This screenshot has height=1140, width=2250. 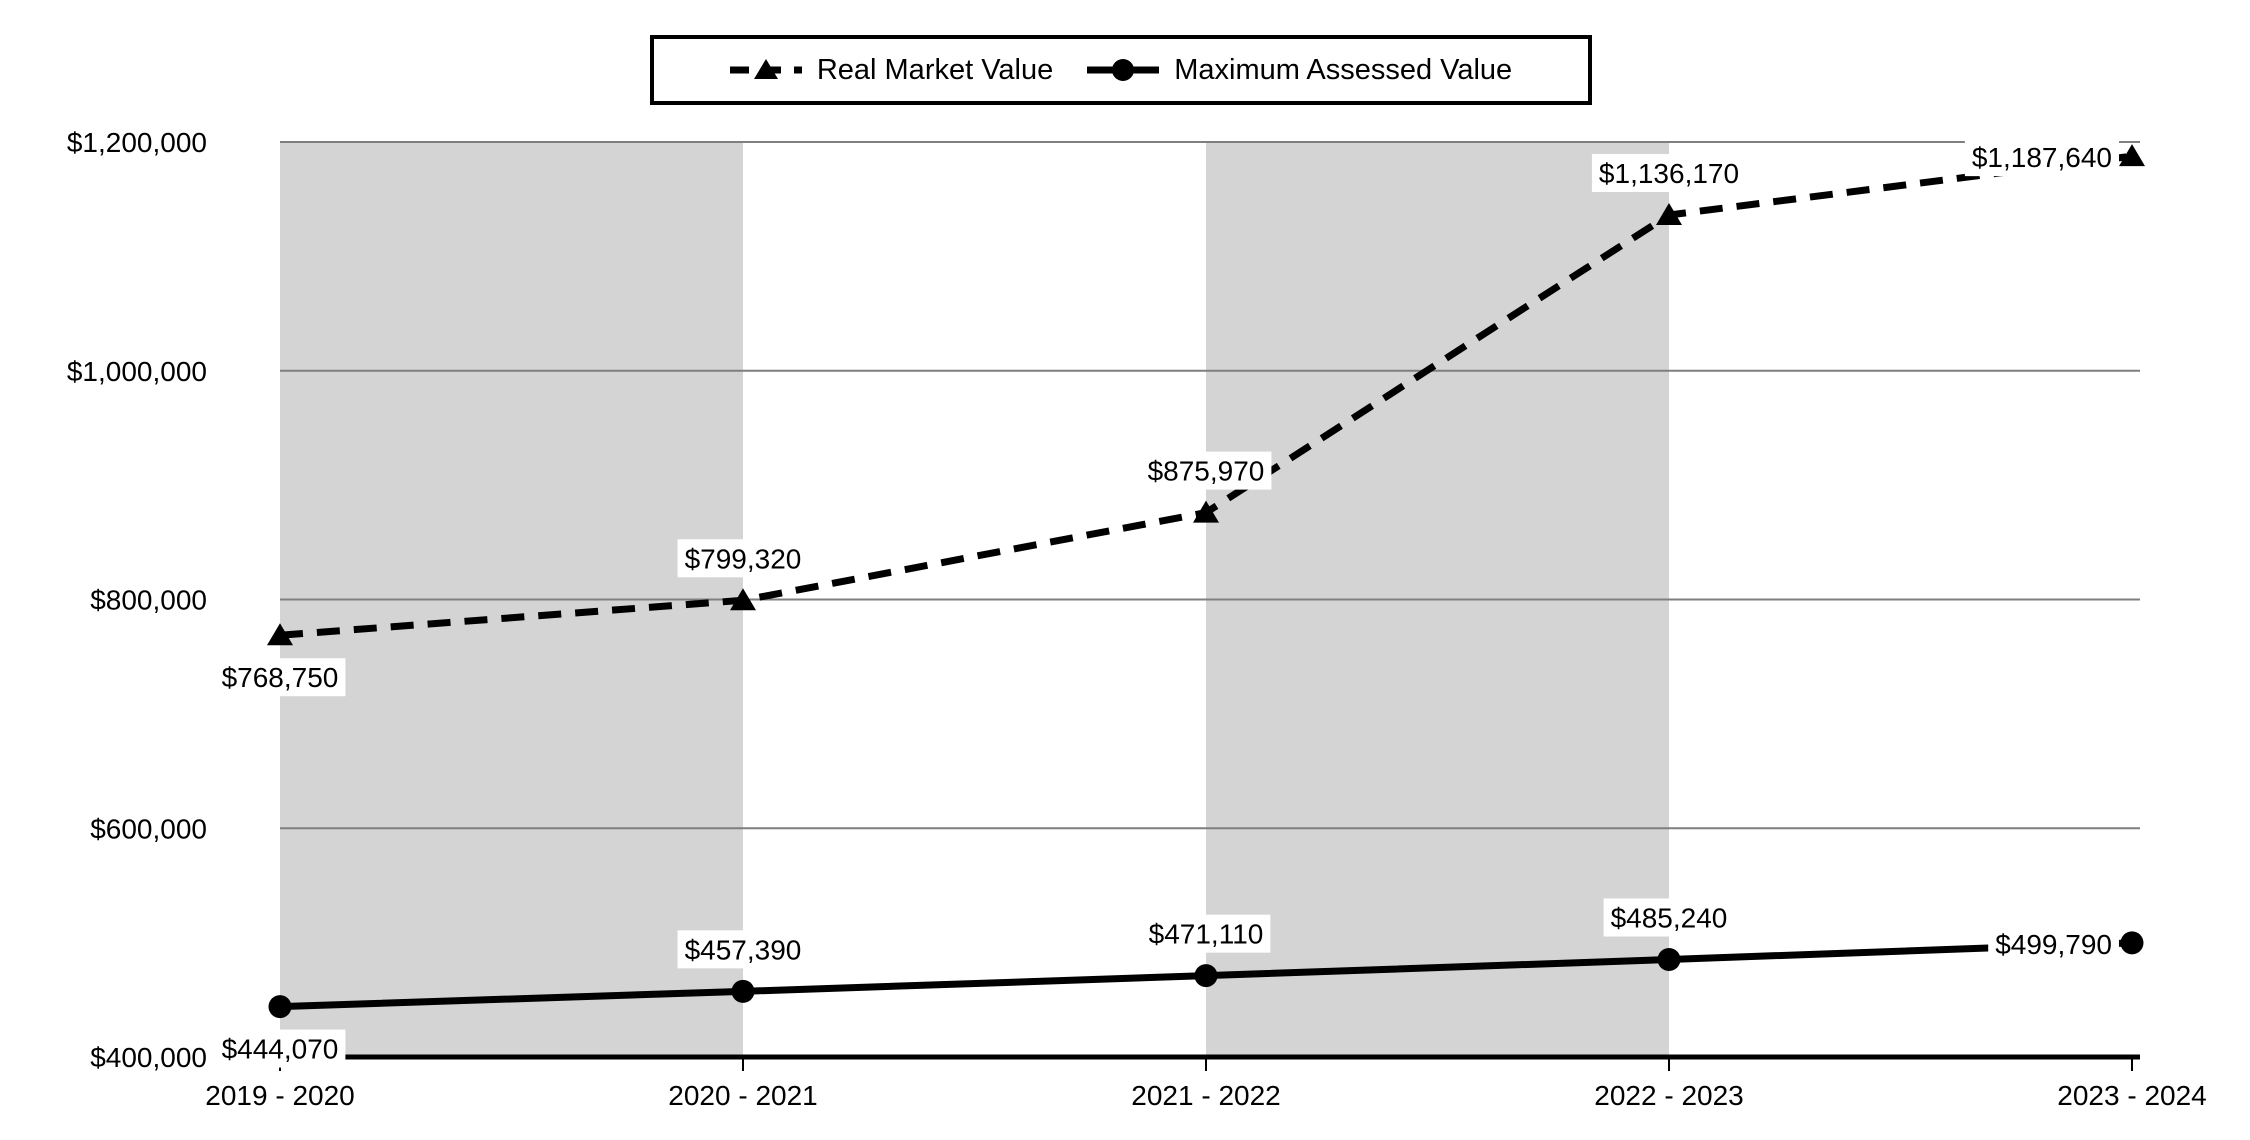 I want to click on data-label: $1,136,170, so click(x=1669, y=173).